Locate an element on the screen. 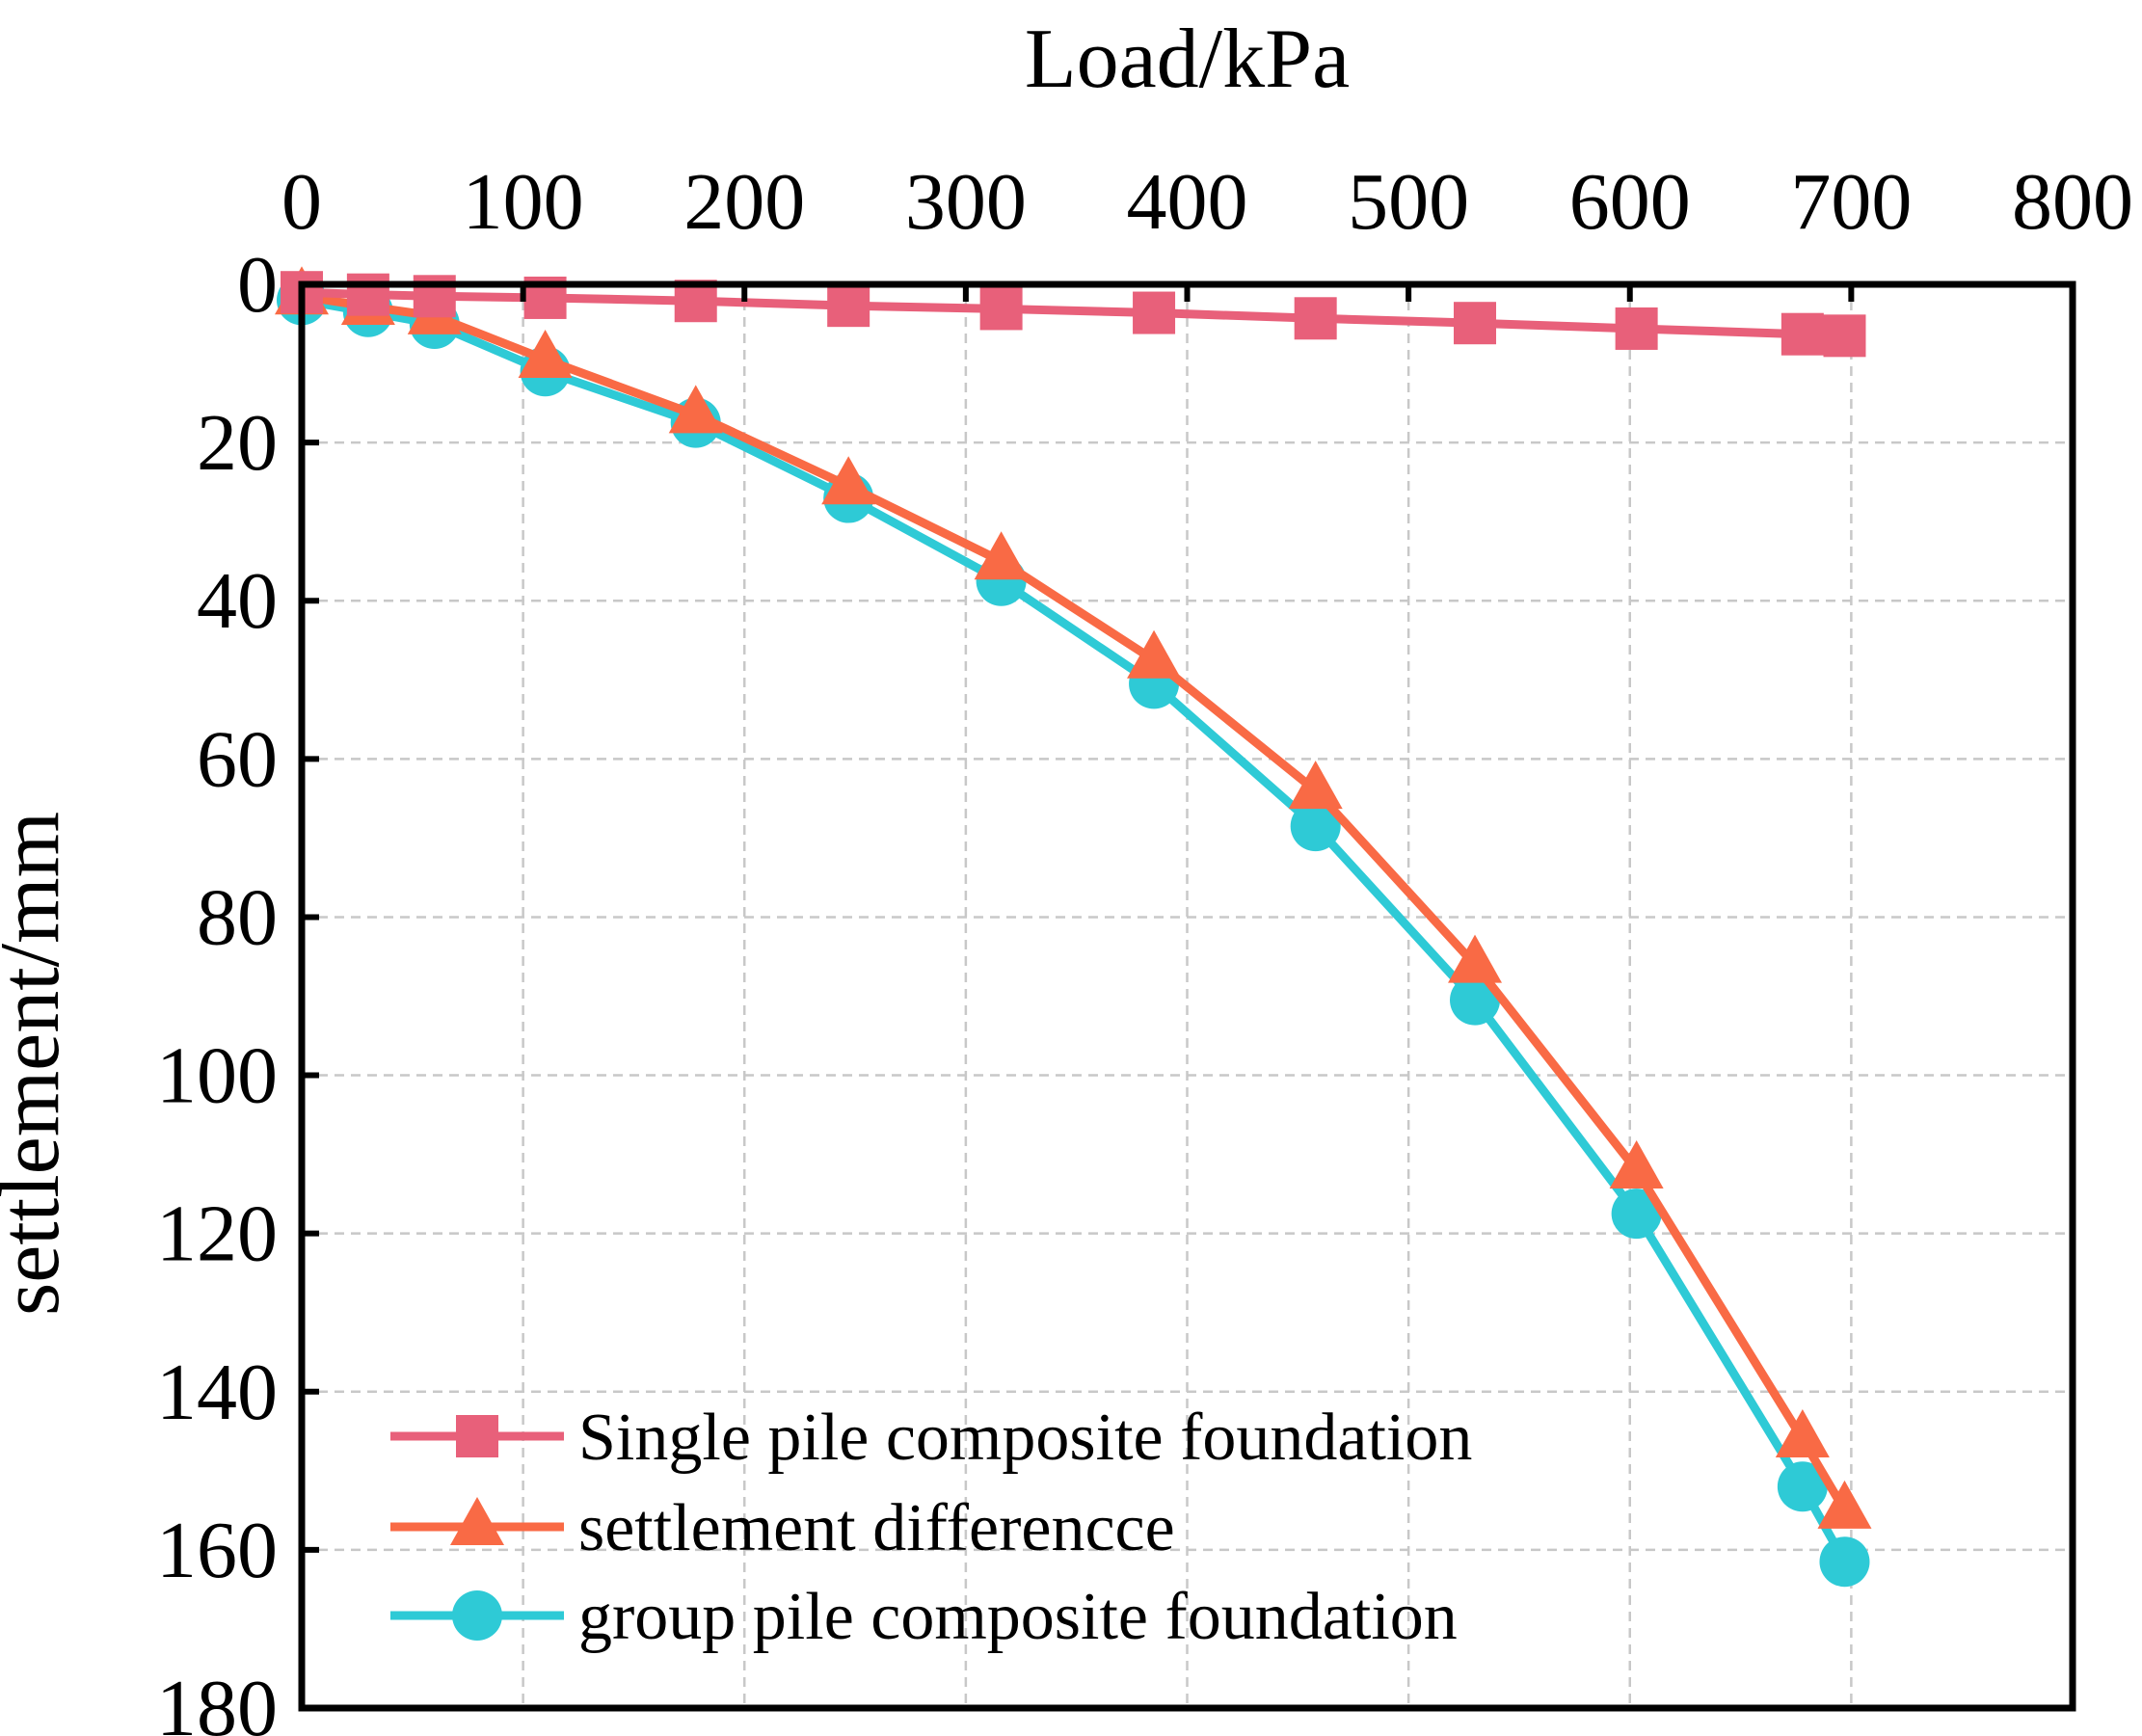 Image resolution: width=2142 pixels, height=1736 pixels. legend-label: Single pile composite foundation is located at coordinates (1025, 1438).